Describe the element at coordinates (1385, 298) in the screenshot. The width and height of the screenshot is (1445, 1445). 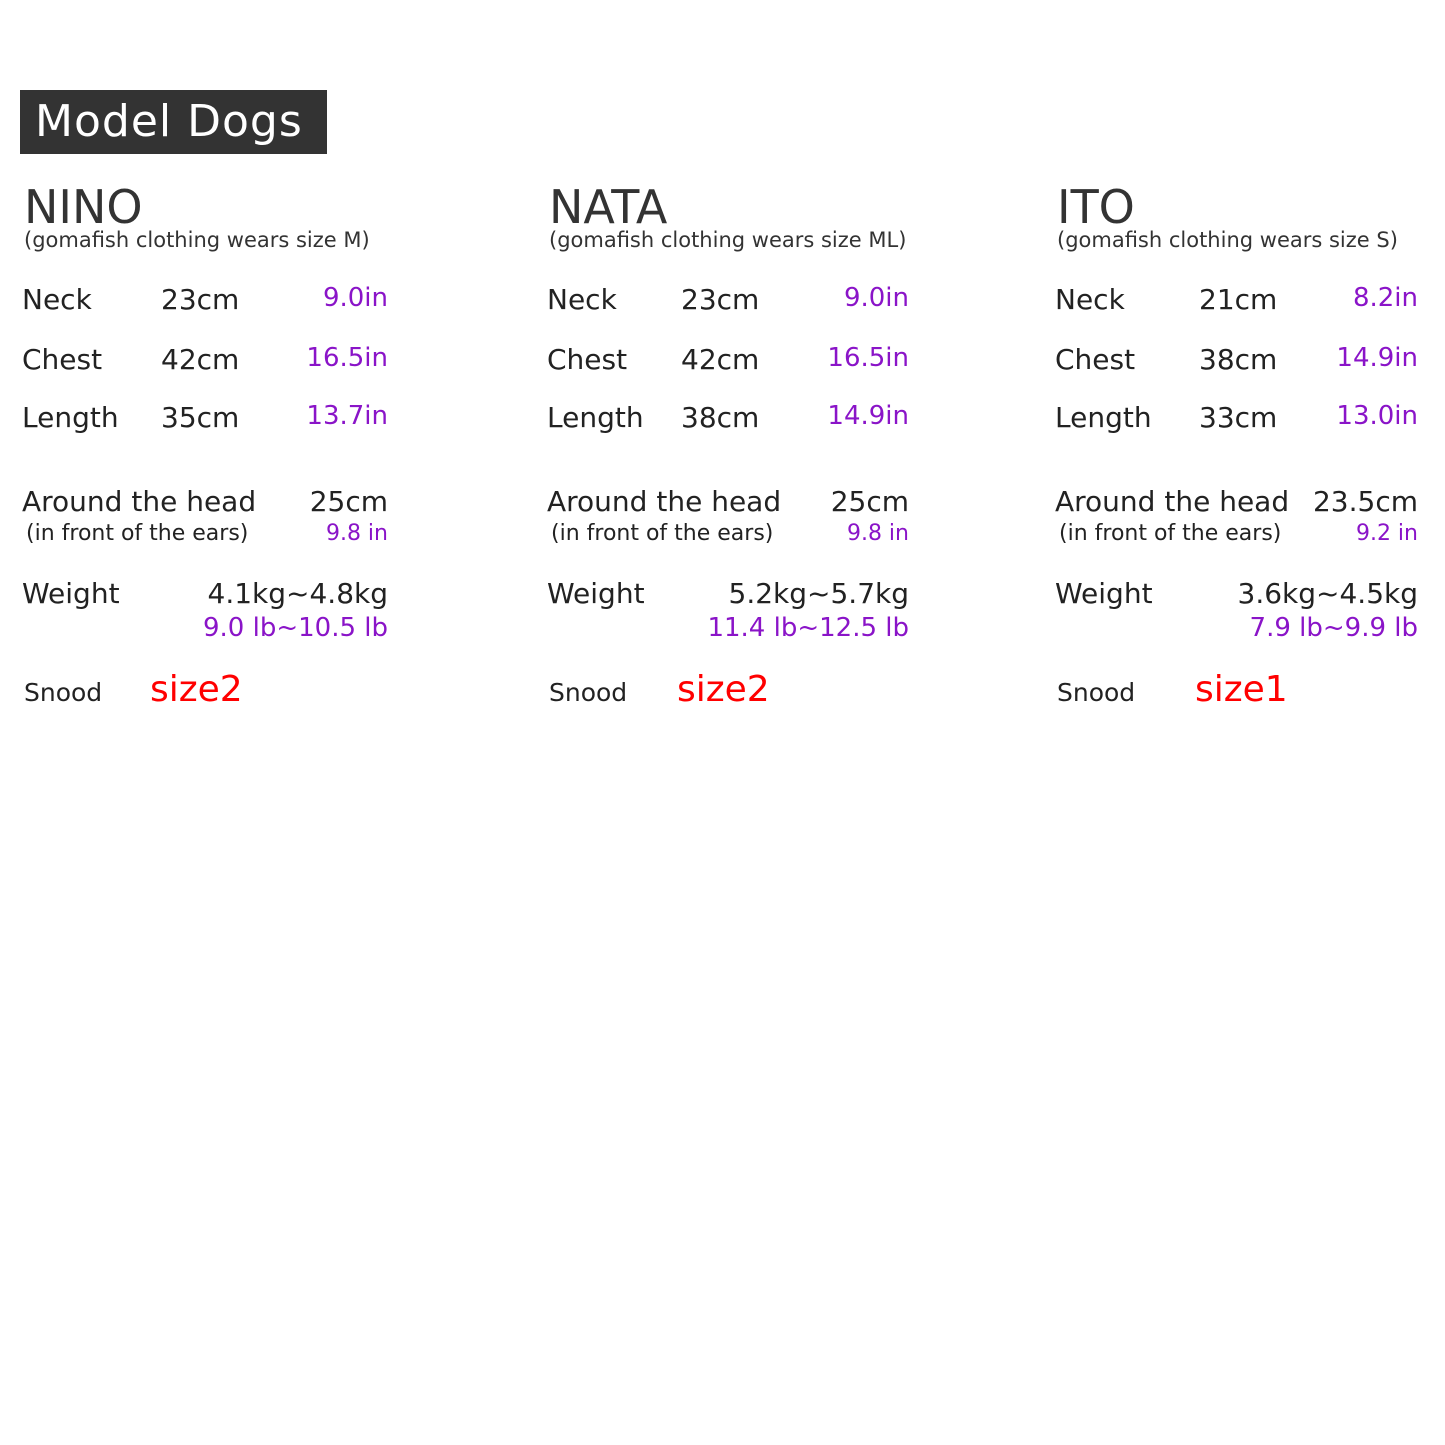
I see `neck-in: 8.2in` at that location.